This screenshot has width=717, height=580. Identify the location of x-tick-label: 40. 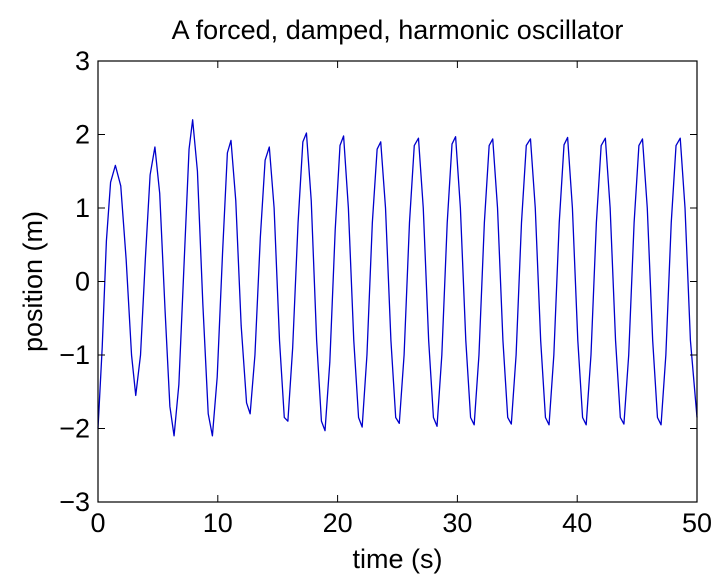
(577, 523).